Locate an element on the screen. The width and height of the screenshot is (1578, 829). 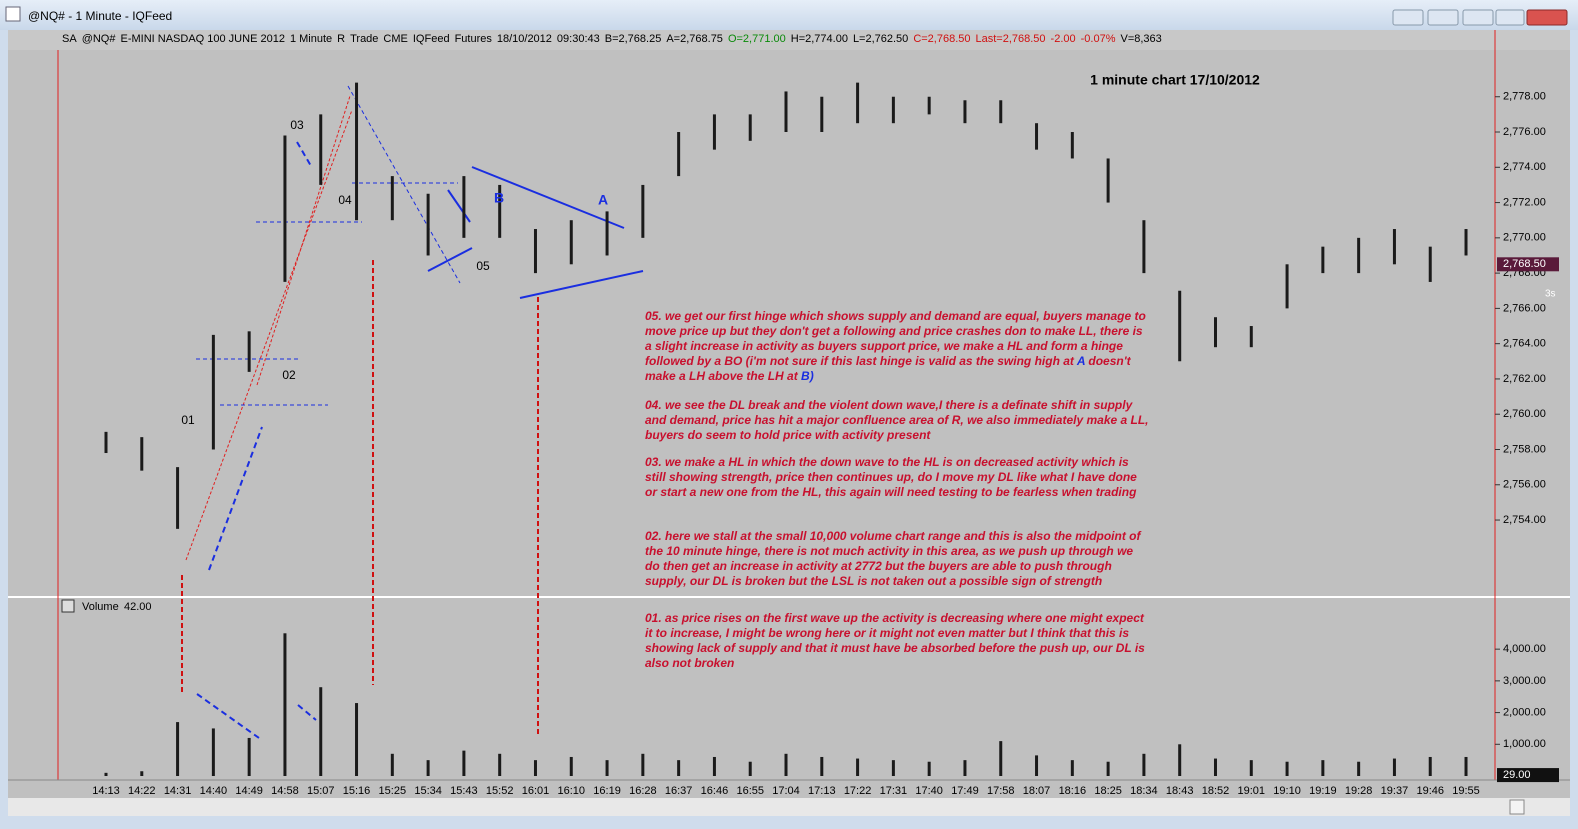
maximize-button is located at coordinates (1510, 17).